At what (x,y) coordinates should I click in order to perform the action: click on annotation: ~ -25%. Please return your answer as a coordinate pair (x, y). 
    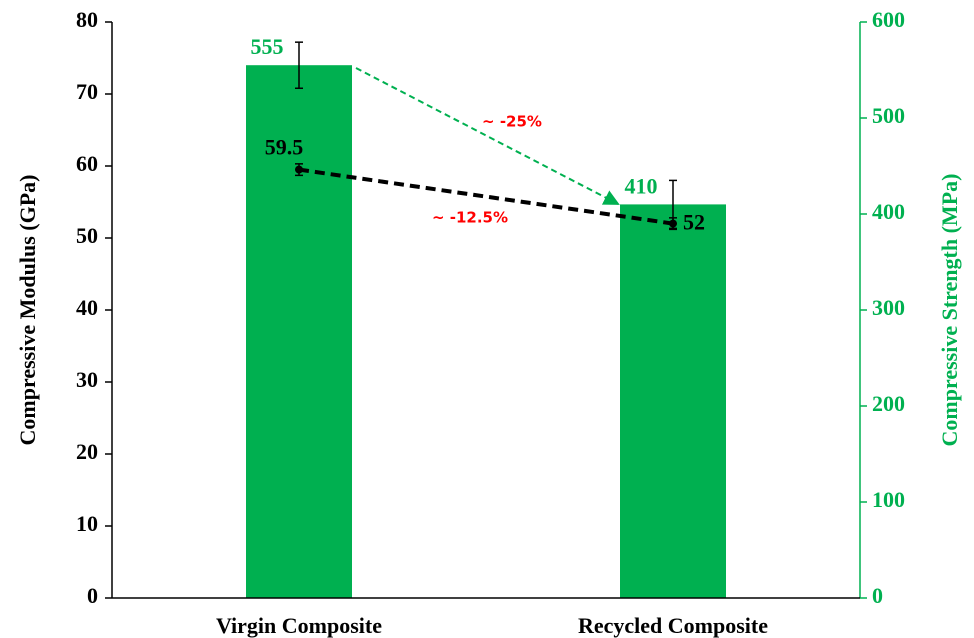
    Looking at the image, I should click on (512, 122).